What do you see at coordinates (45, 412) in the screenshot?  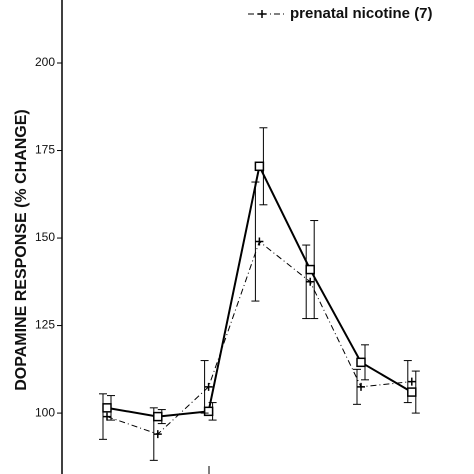 I see `y-tick-label: 100` at bounding box center [45, 412].